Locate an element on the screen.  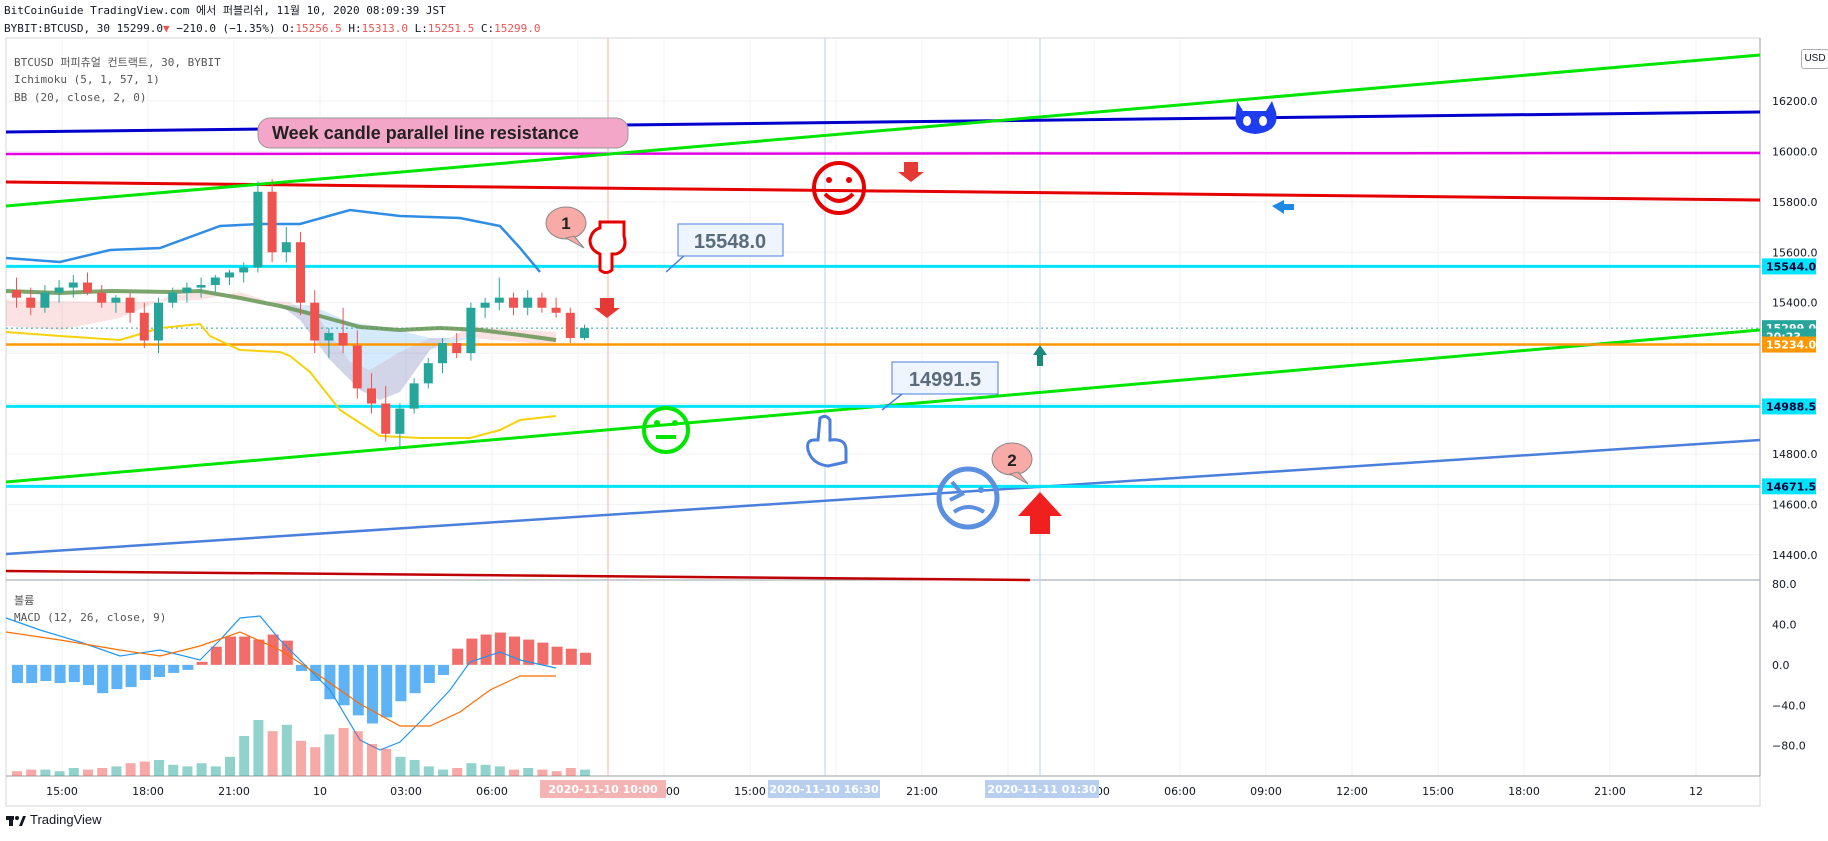
high-value: 15313.0 is located at coordinates (385, 28).